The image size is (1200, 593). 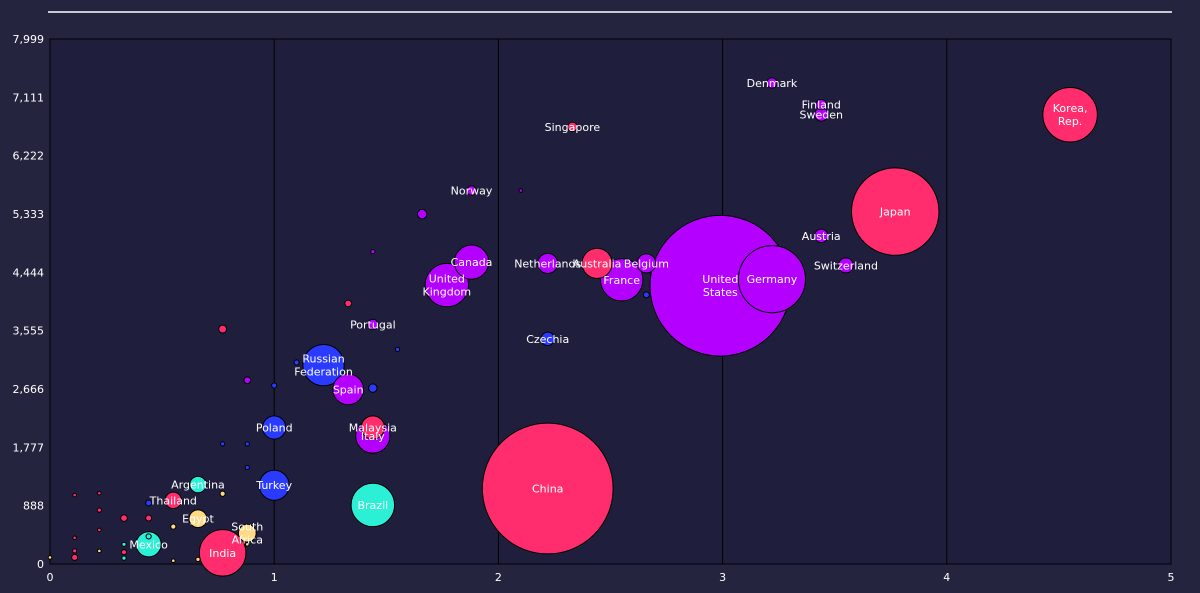 I want to click on bubble-label: Belgium, so click(x=646, y=263).